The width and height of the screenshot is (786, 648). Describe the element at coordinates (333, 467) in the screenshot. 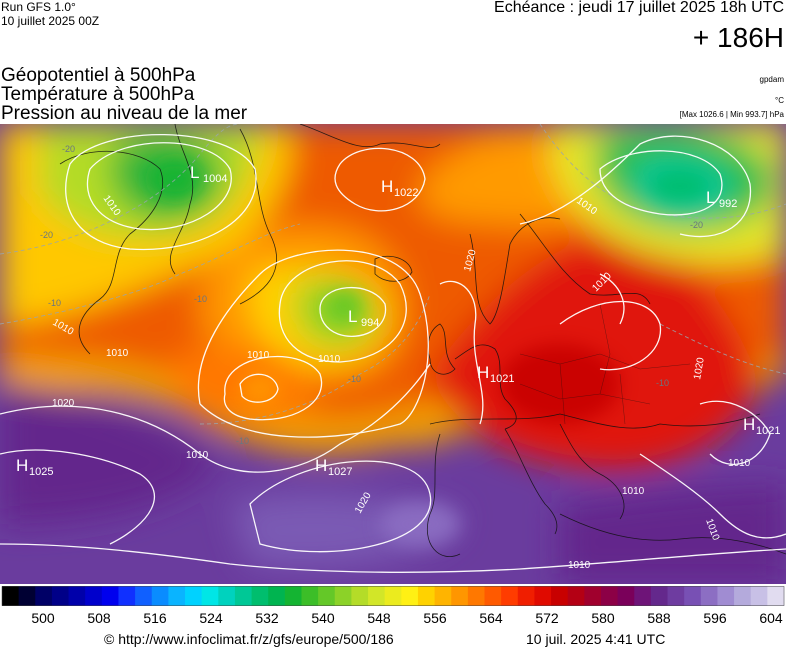

I see `pressure-centre-high: H 1027` at that location.